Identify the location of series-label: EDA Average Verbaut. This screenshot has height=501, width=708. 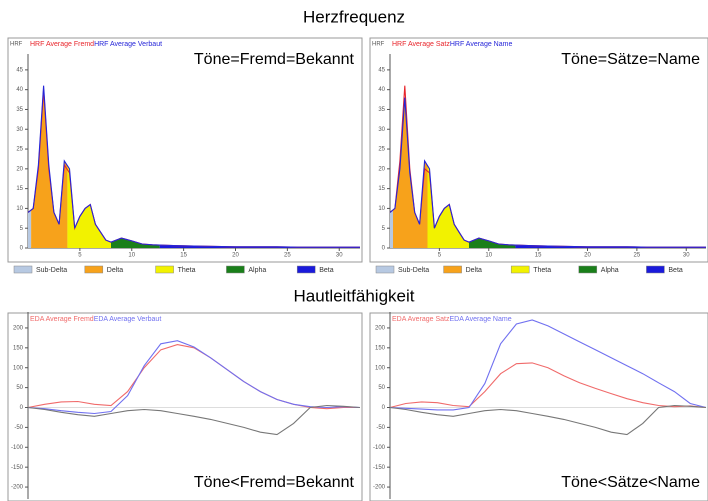
(128, 319).